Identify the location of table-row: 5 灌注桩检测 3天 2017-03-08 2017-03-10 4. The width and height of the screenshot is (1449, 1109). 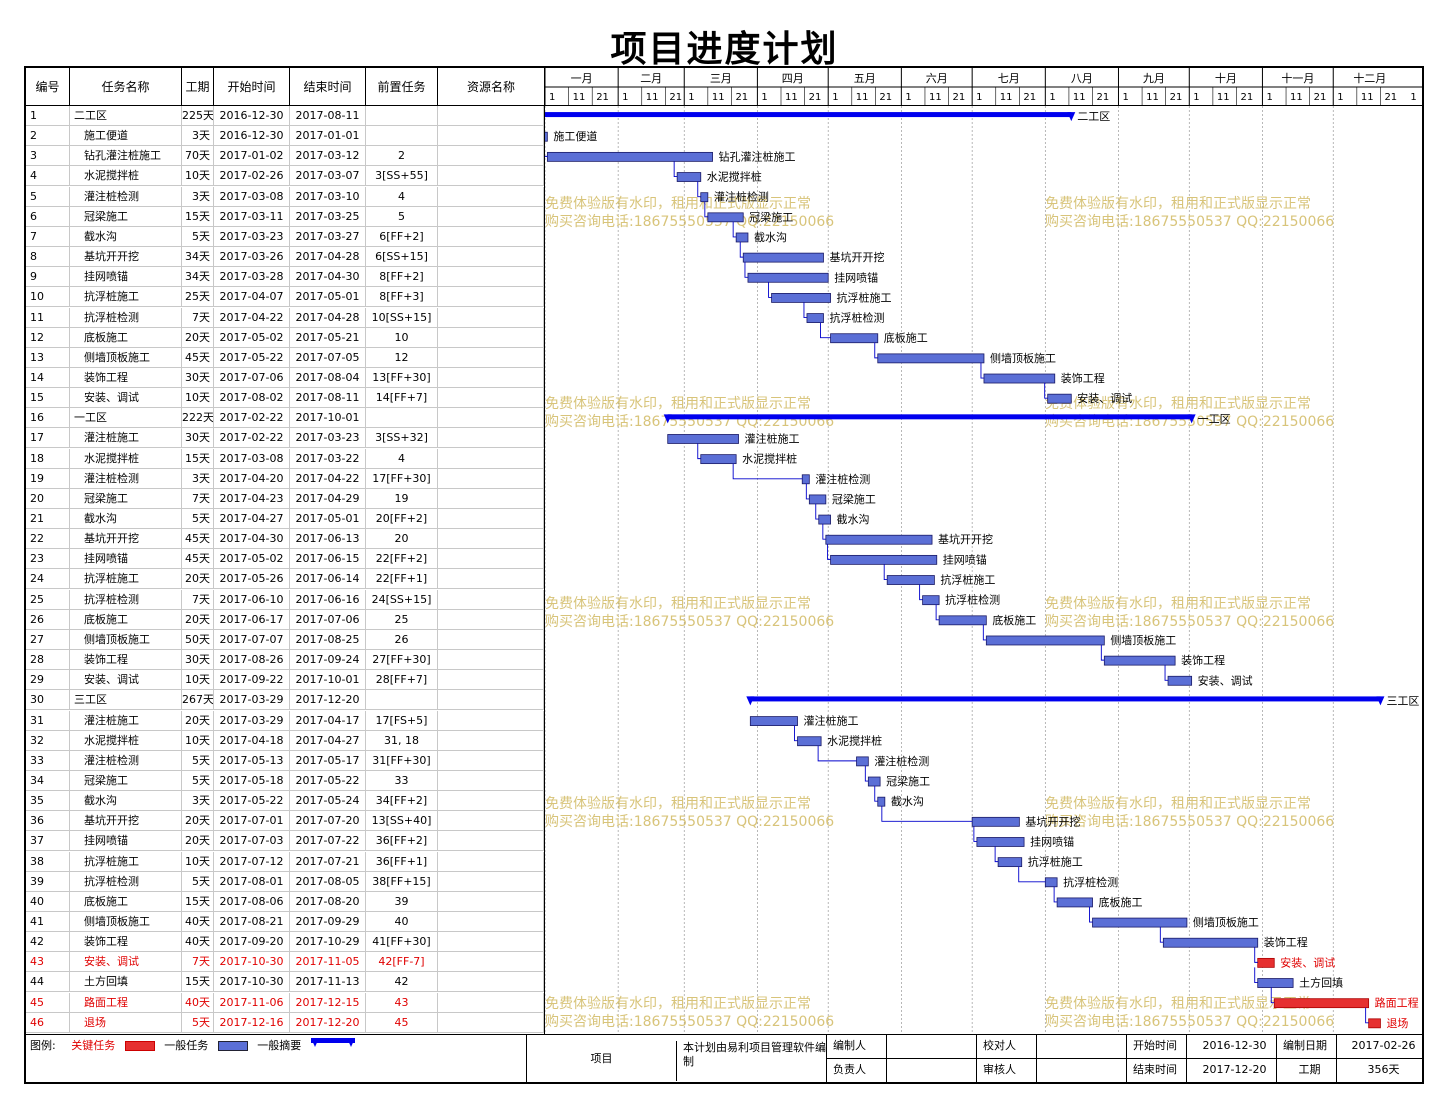
(285, 196).